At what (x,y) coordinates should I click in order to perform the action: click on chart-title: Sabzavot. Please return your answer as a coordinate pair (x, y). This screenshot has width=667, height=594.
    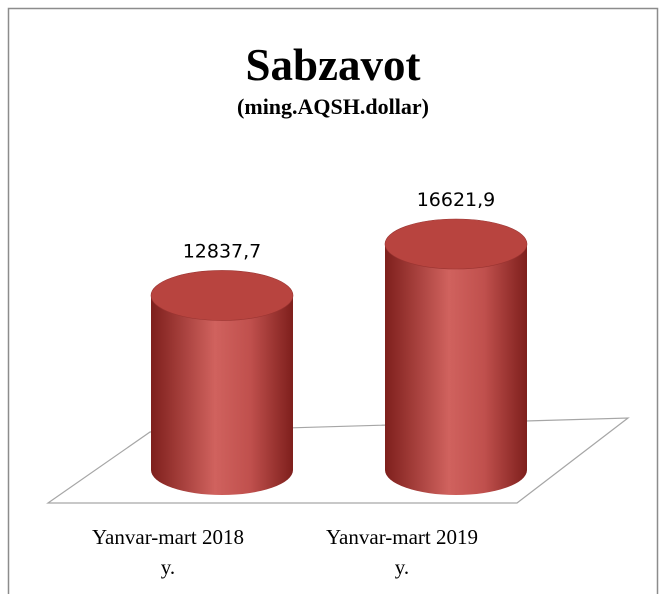
    Looking at the image, I should click on (332, 65).